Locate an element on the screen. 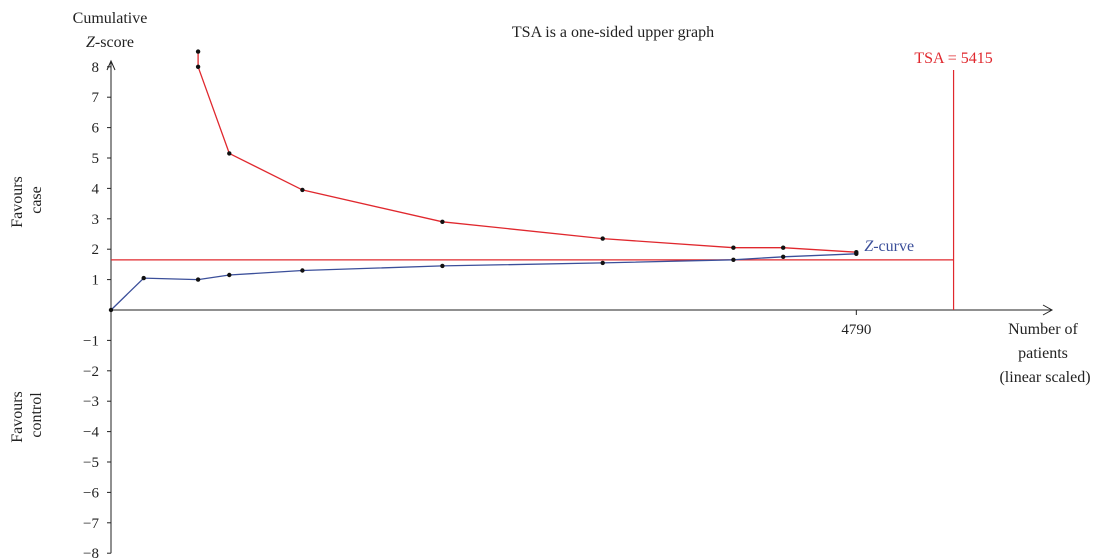 The image size is (1112, 559). y-tick-label: −5 is located at coordinates (91, 463).